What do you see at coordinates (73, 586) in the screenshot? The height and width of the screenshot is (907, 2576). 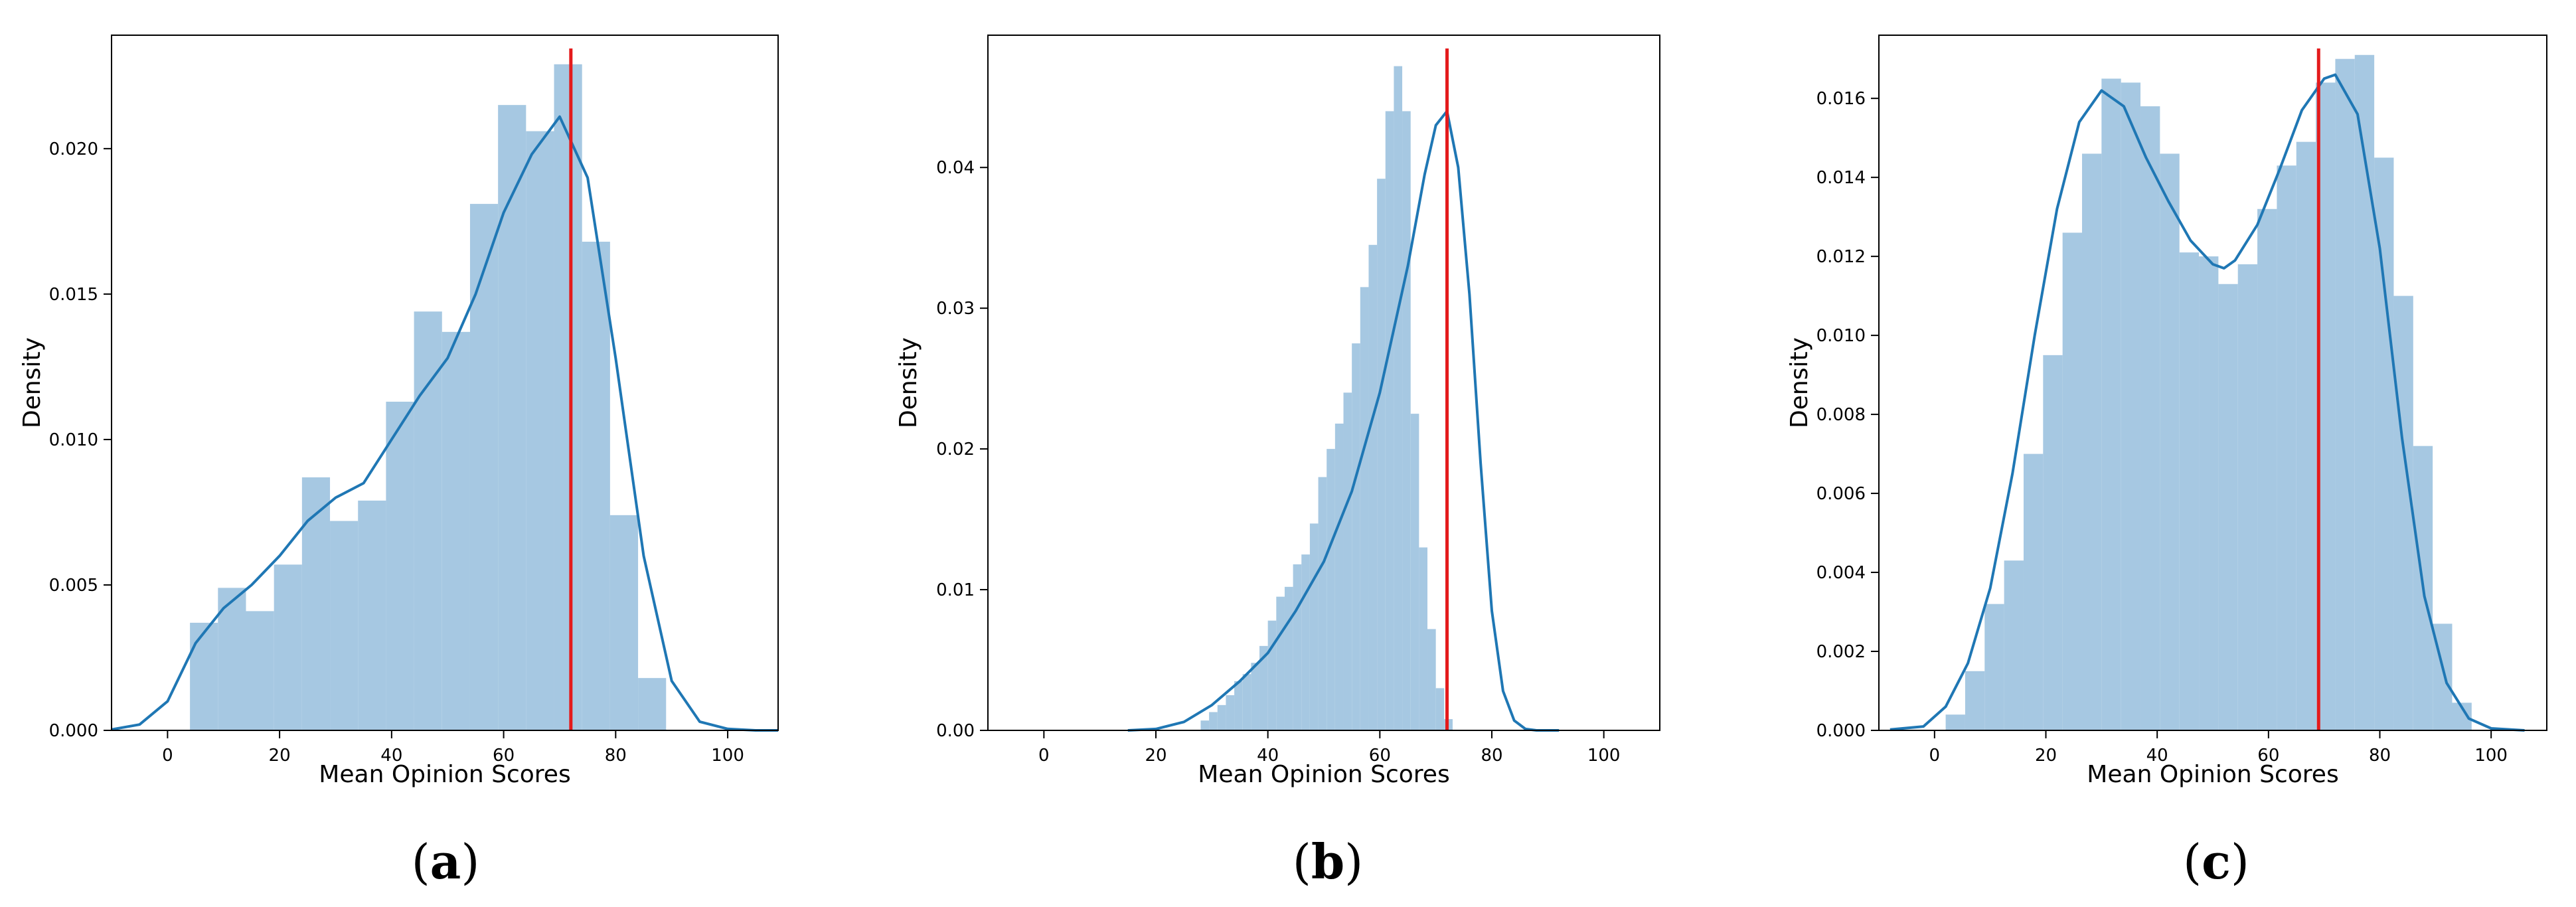 I see `y-tick-label: 0.005` at bounding box center [73, 586].